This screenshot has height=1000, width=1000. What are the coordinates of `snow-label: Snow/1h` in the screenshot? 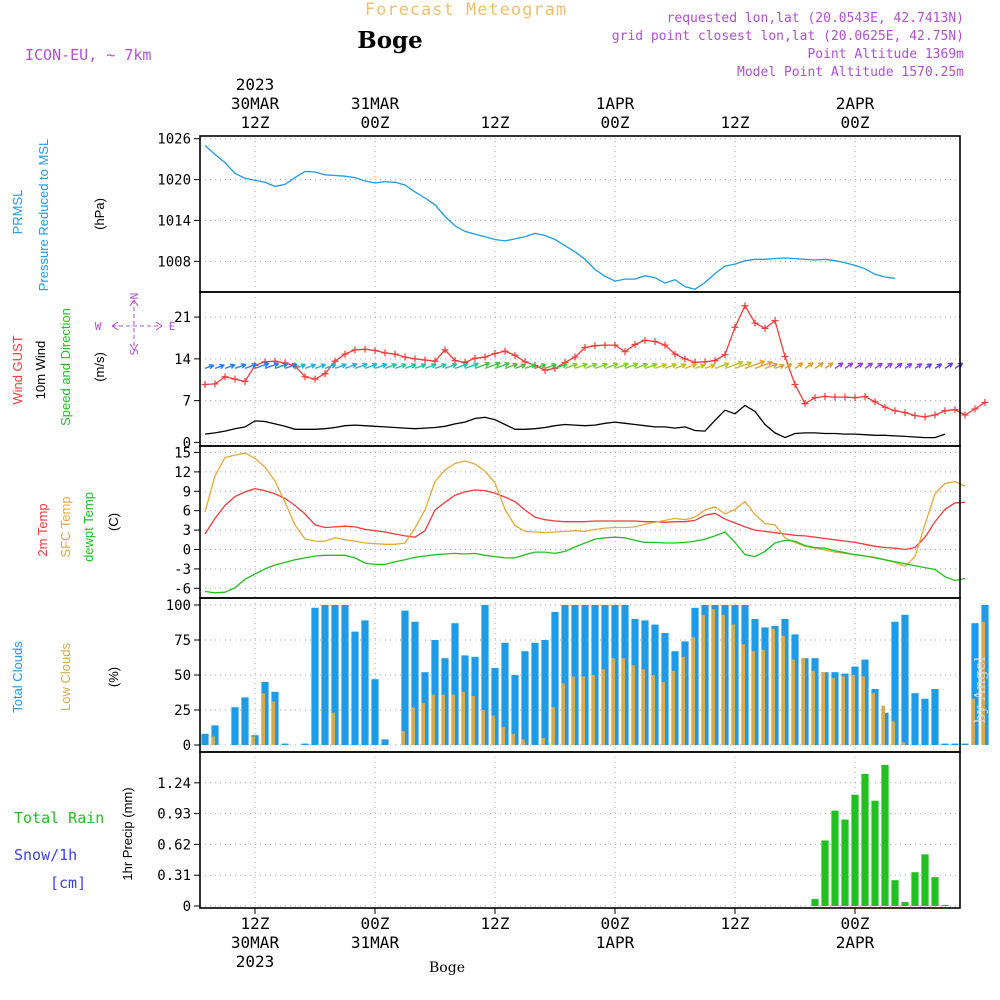 It's located at (45, 855).